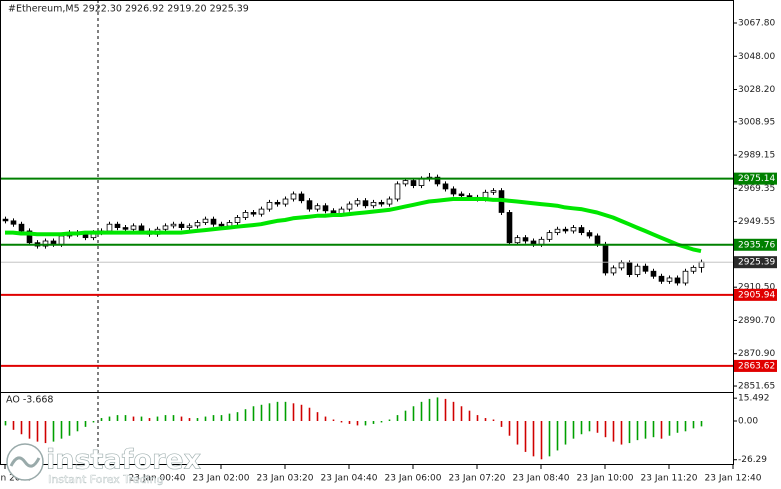 This screenshot has height=489, width=781. Describe the element at coordinates (756, 288) in the screenshot. I see `y-tick-label: 2910.50` at that location.